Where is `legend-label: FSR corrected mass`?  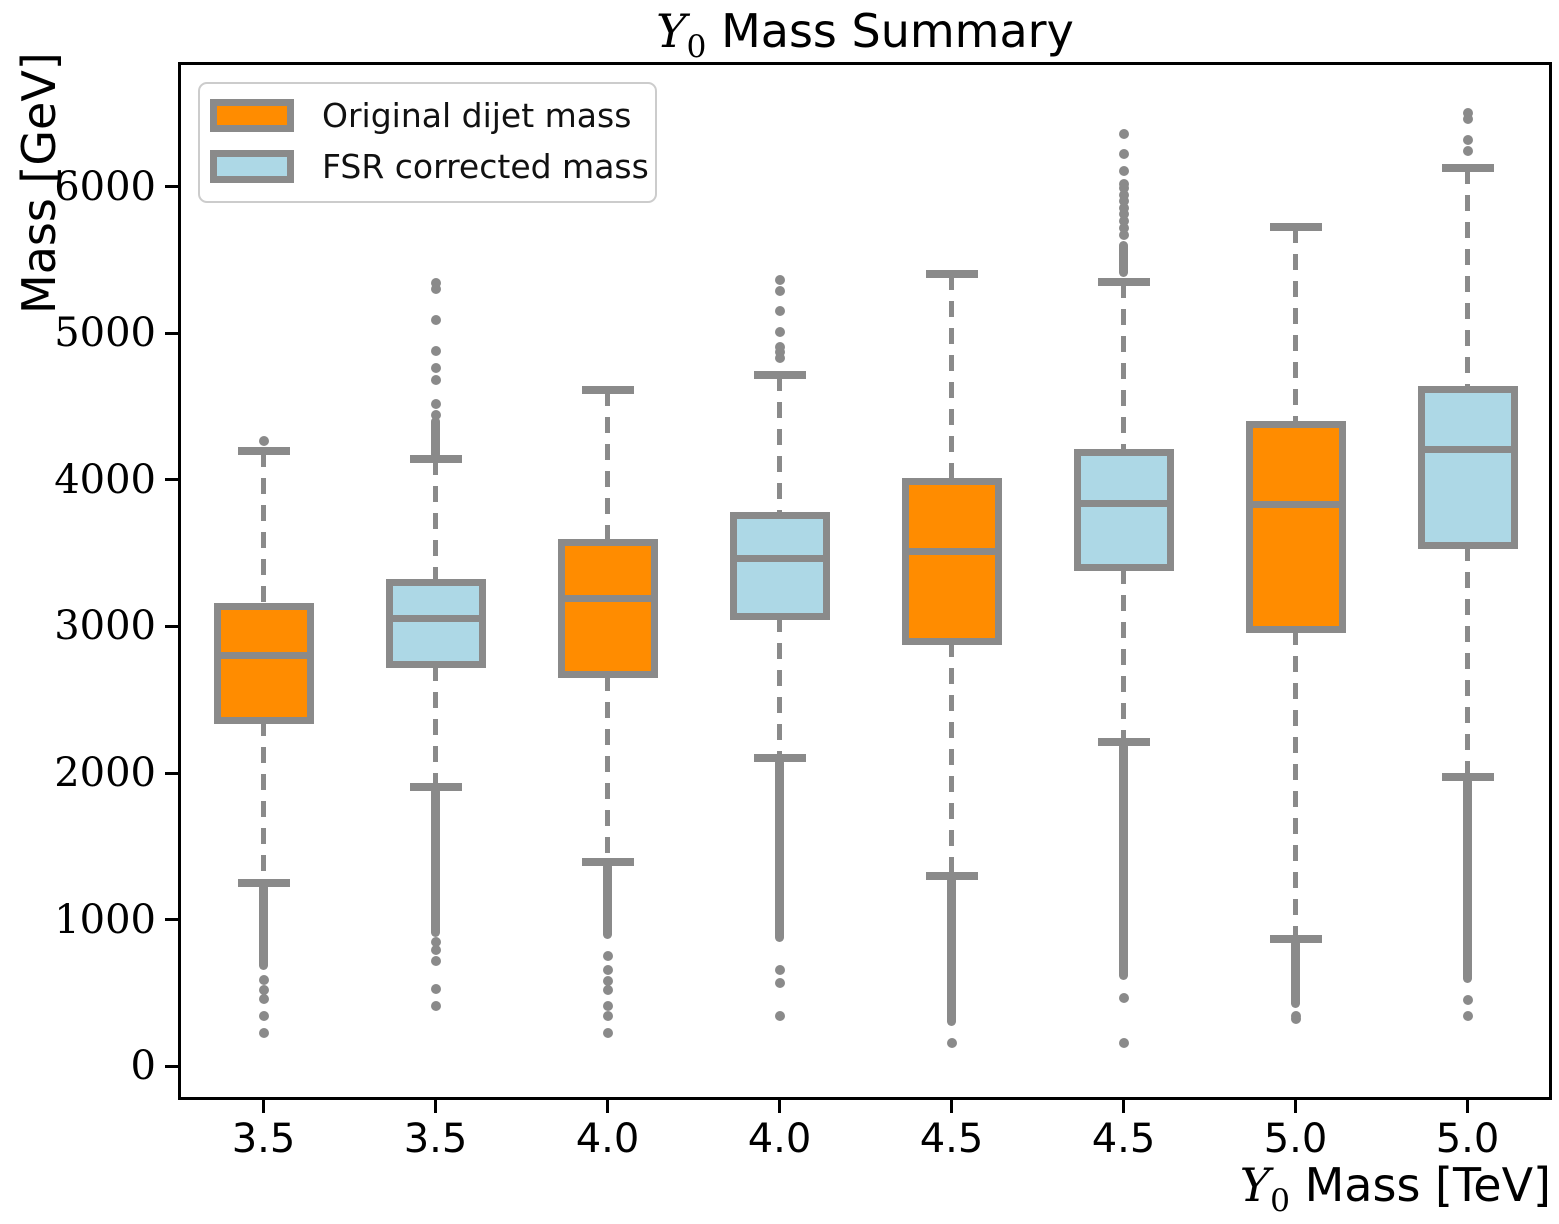
legend-label: FSR corrected mass is located at coordinates (485, 166).